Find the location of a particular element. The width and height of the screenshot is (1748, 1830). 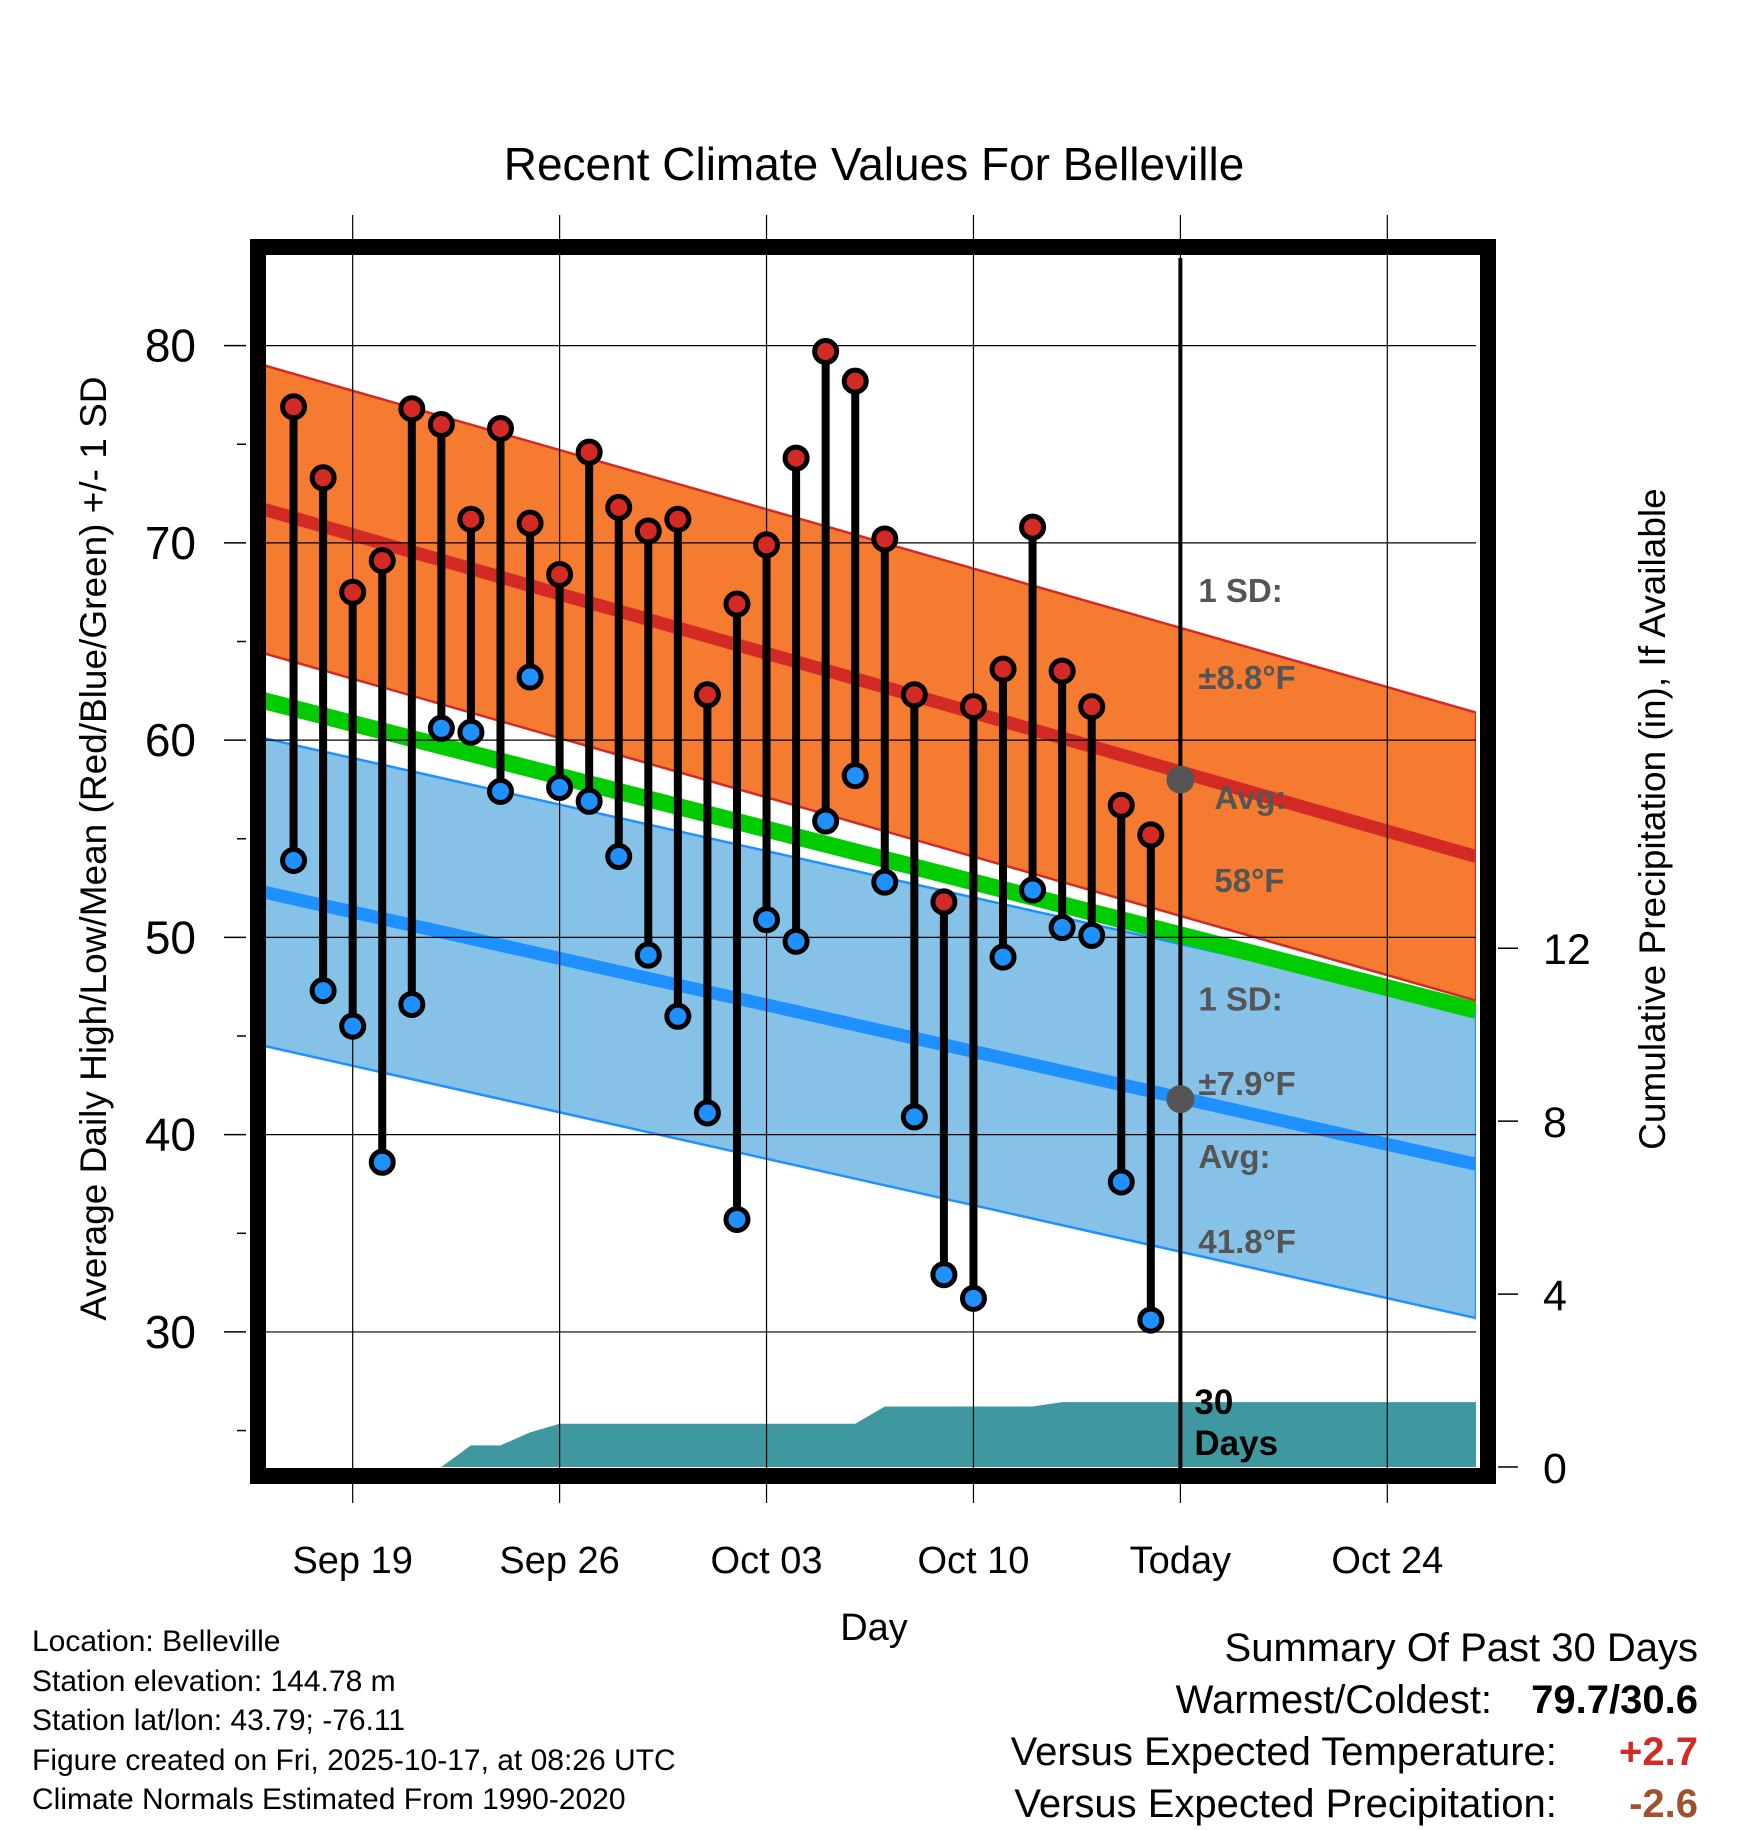

normal-mean-line is located at coordinates (870, 855).